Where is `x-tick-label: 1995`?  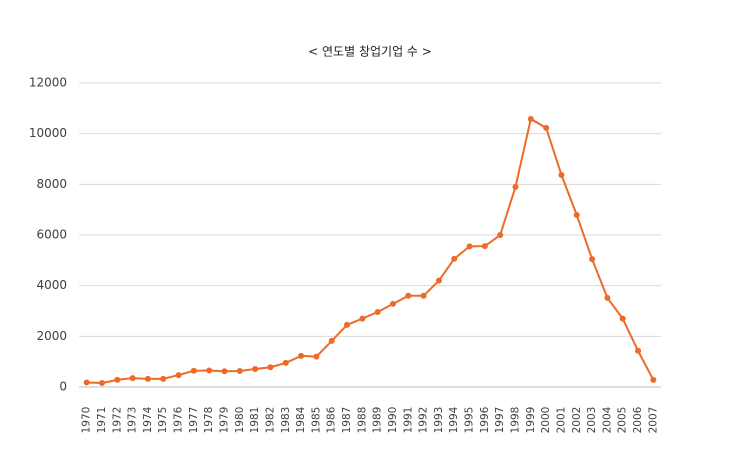
x-tick-label: 1995 is located at coordinates (470, 420).